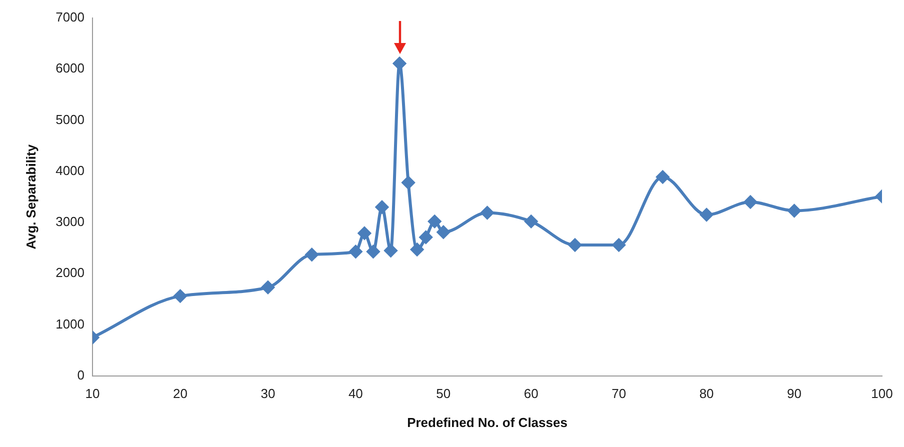 Image resolution: width=904 pixels, height=447 pixels. Describe the element at coordinates (70, 272) in the screenshot. I see `y-tick-label: 2000` at that location.